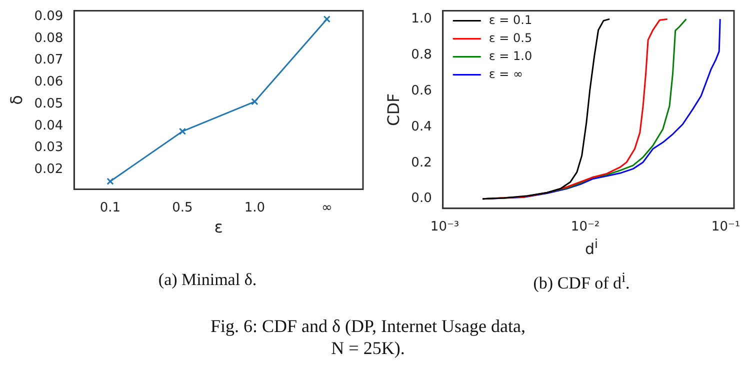  What do you see at coordinates (421, 198) in the screenshot?
I see `y-tick-label: 0.0` at bounding box center [421, 198].